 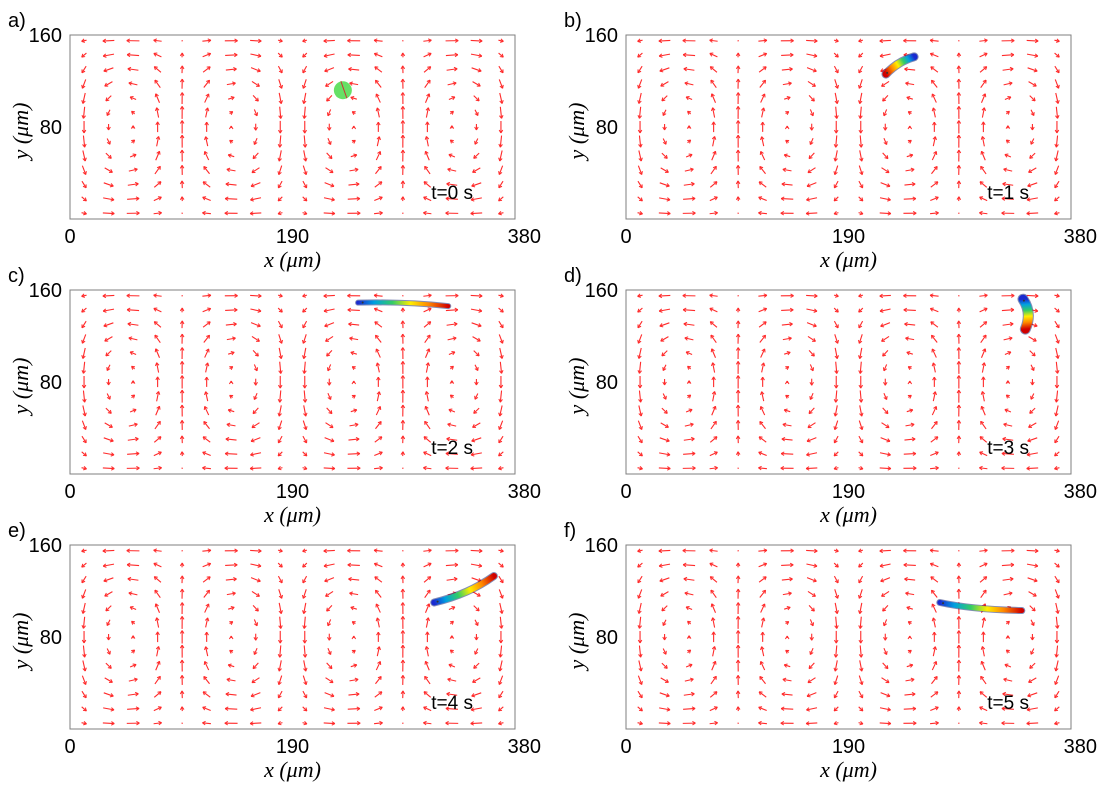 I want to click on particle-tail, so click(x=437, y=601).